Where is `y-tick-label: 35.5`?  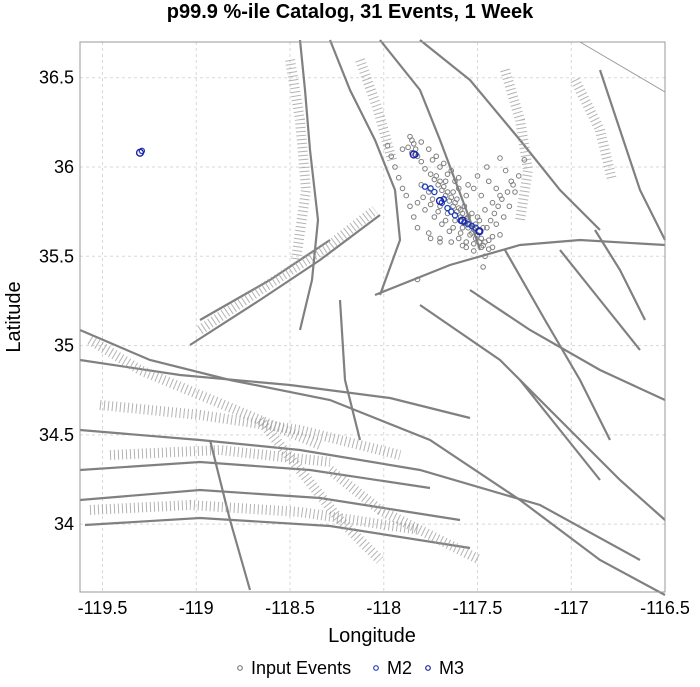
y-tick-label: 35.5 is located at coordinates (56, 256).